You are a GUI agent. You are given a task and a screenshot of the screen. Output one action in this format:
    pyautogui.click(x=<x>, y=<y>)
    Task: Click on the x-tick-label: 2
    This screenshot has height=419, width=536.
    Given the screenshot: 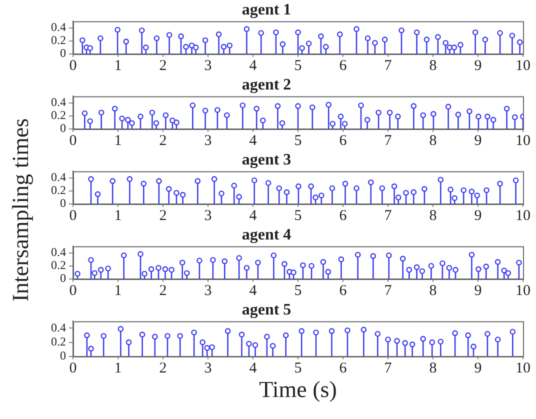 What is the action you would take?
    pyautogui.click(x=163, y=216)
    